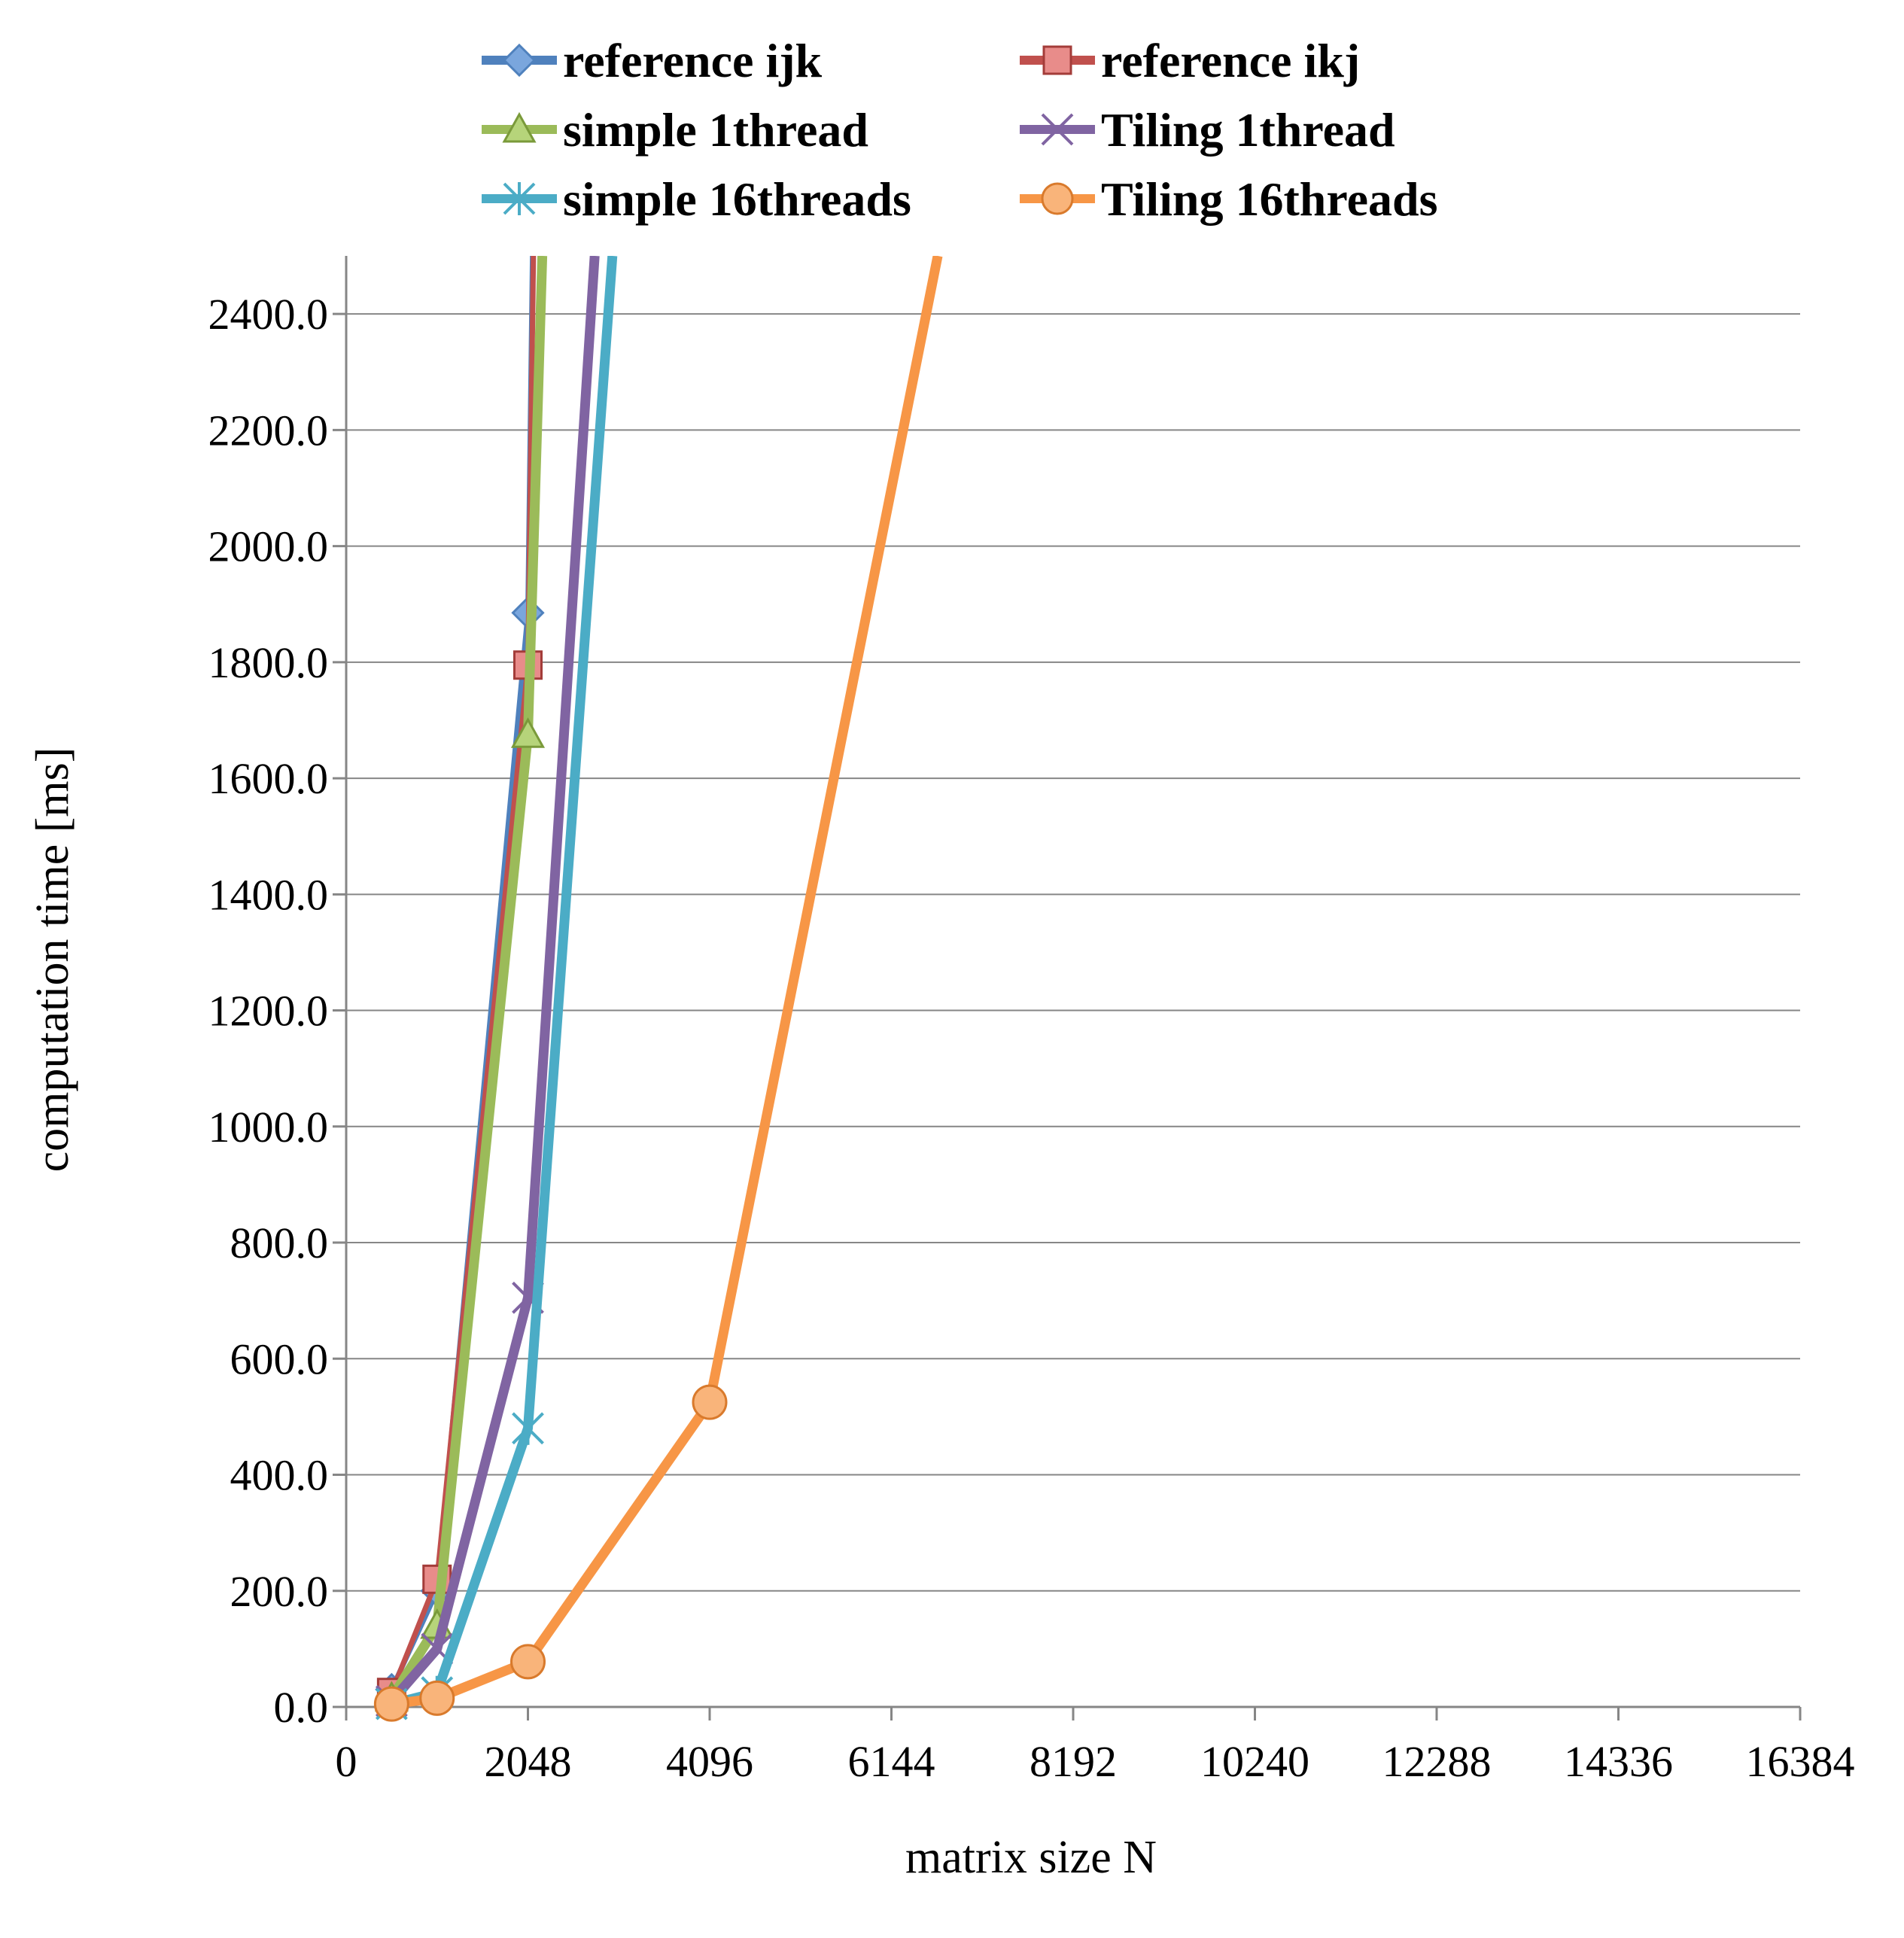 This screenshot has width=1904, height=1938. I want to click on legend-entry: Tiling 1thread, so click(1207, 130).